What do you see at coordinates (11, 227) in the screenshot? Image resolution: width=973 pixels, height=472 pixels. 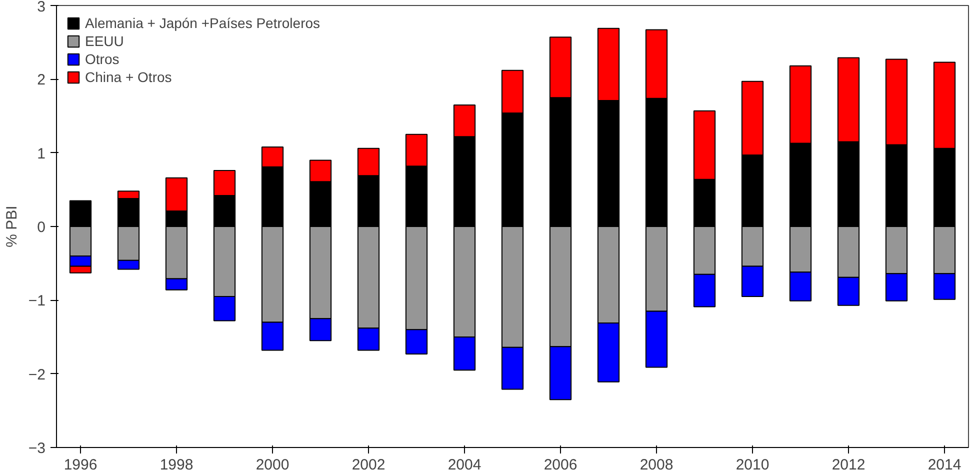 I see `y-axis-title: % PBI` at bounding box center [11, 227].